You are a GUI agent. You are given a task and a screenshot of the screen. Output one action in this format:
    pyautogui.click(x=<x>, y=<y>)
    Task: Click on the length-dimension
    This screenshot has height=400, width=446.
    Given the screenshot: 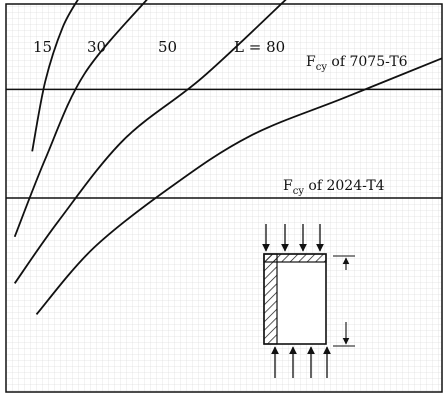 What is the action you would take?
    pyautogui.click(x=344, y=301)
    